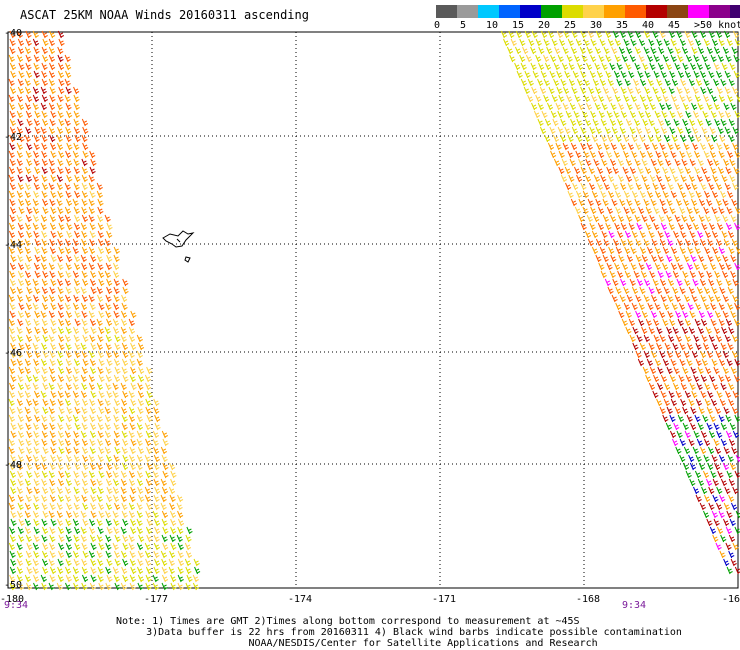 The width and height of the screenshot is (740, 650). What do you see at coordinates (13, 33) in the screenshot?
I see `y-tick-label: -40` at bounding box center [13, 33].